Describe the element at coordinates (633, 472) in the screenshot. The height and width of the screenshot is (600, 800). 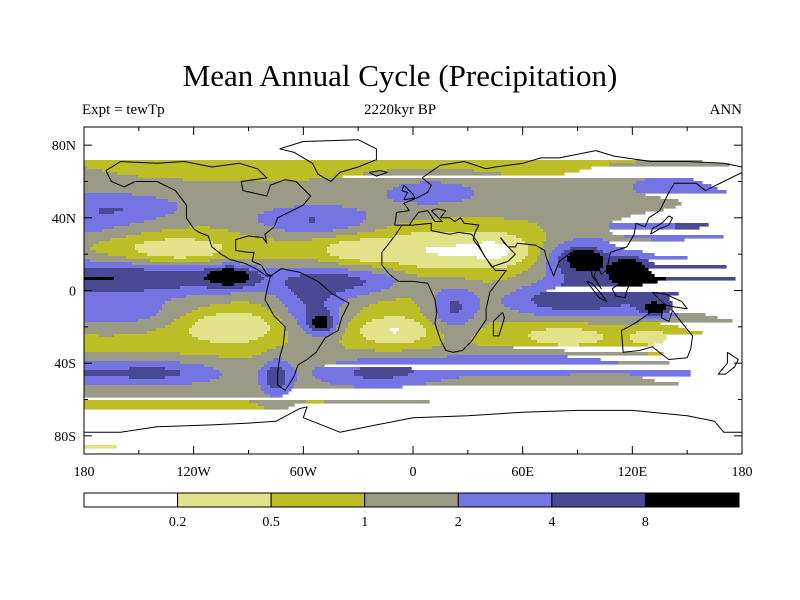
I see `lon-tick-label: 120E` at that location.